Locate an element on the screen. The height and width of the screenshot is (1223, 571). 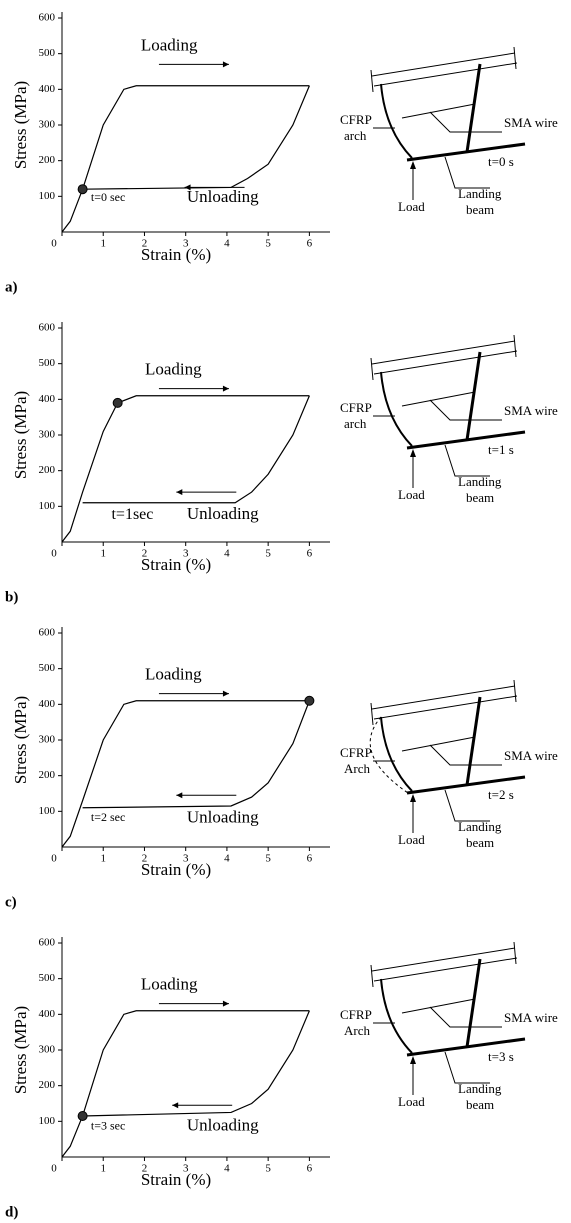
sma-wire is located at coordinates (473, 396).